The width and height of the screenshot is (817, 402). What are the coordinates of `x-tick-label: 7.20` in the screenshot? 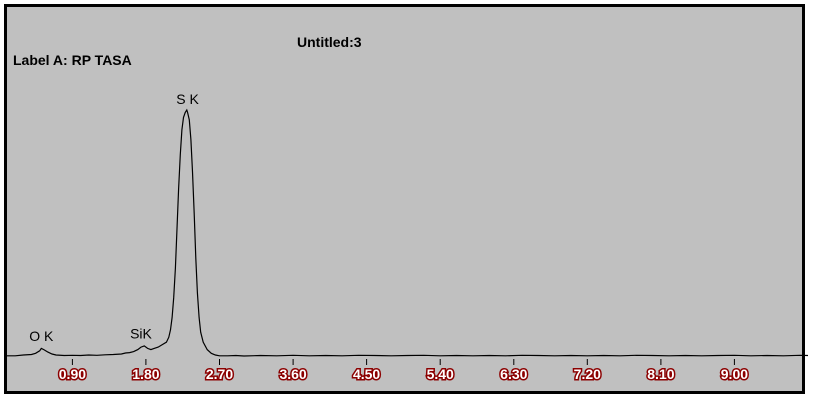 It's located at (587, 374).